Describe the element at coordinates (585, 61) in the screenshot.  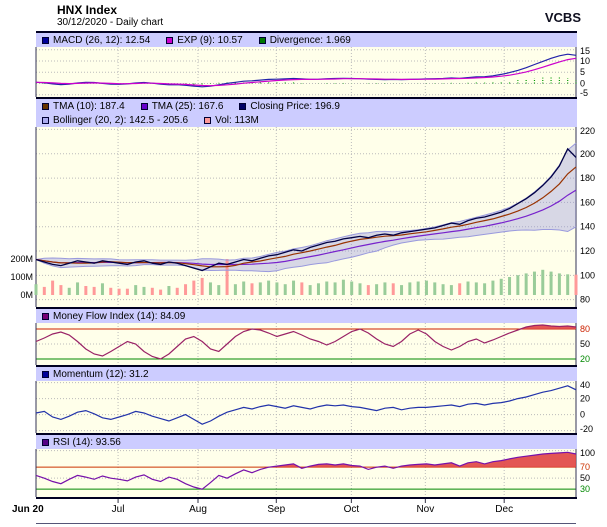
I see `y-axis-label: 10` at that location.